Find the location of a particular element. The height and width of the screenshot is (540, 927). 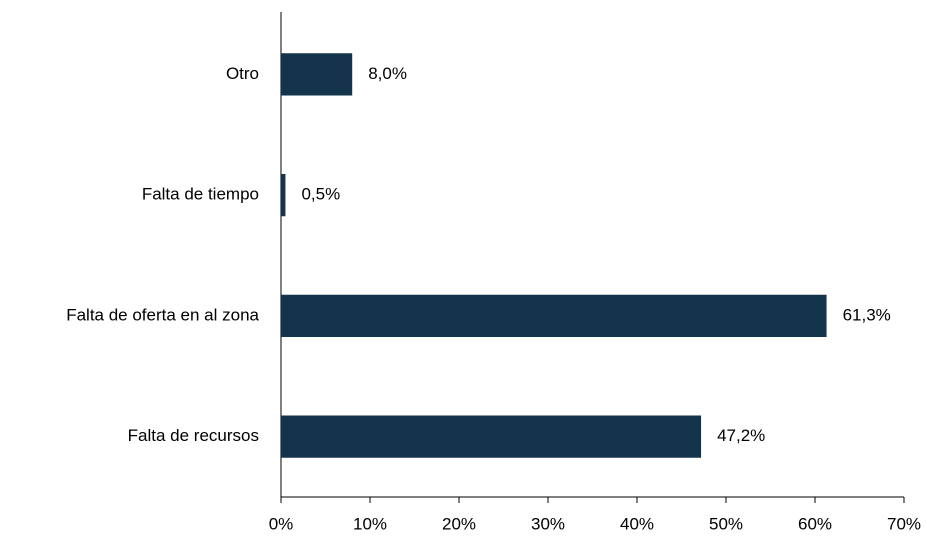

data-label: 61,3% is located at coordinates (867, 314).